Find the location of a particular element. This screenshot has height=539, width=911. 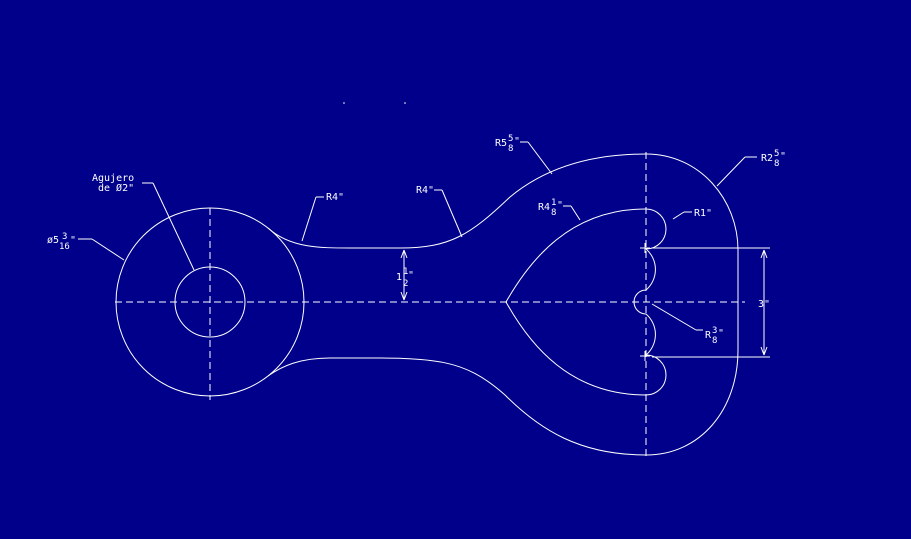

outer-dia-num: 3 is located at coordinates (64, 237).